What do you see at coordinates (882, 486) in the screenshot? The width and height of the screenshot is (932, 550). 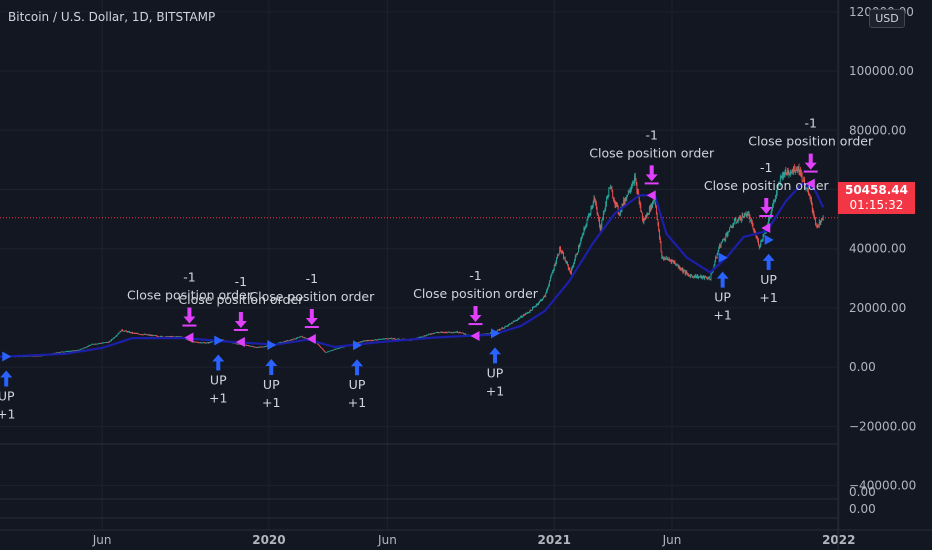 I see `price-tick-label: −40000.00` at bounding box center [882, 486].